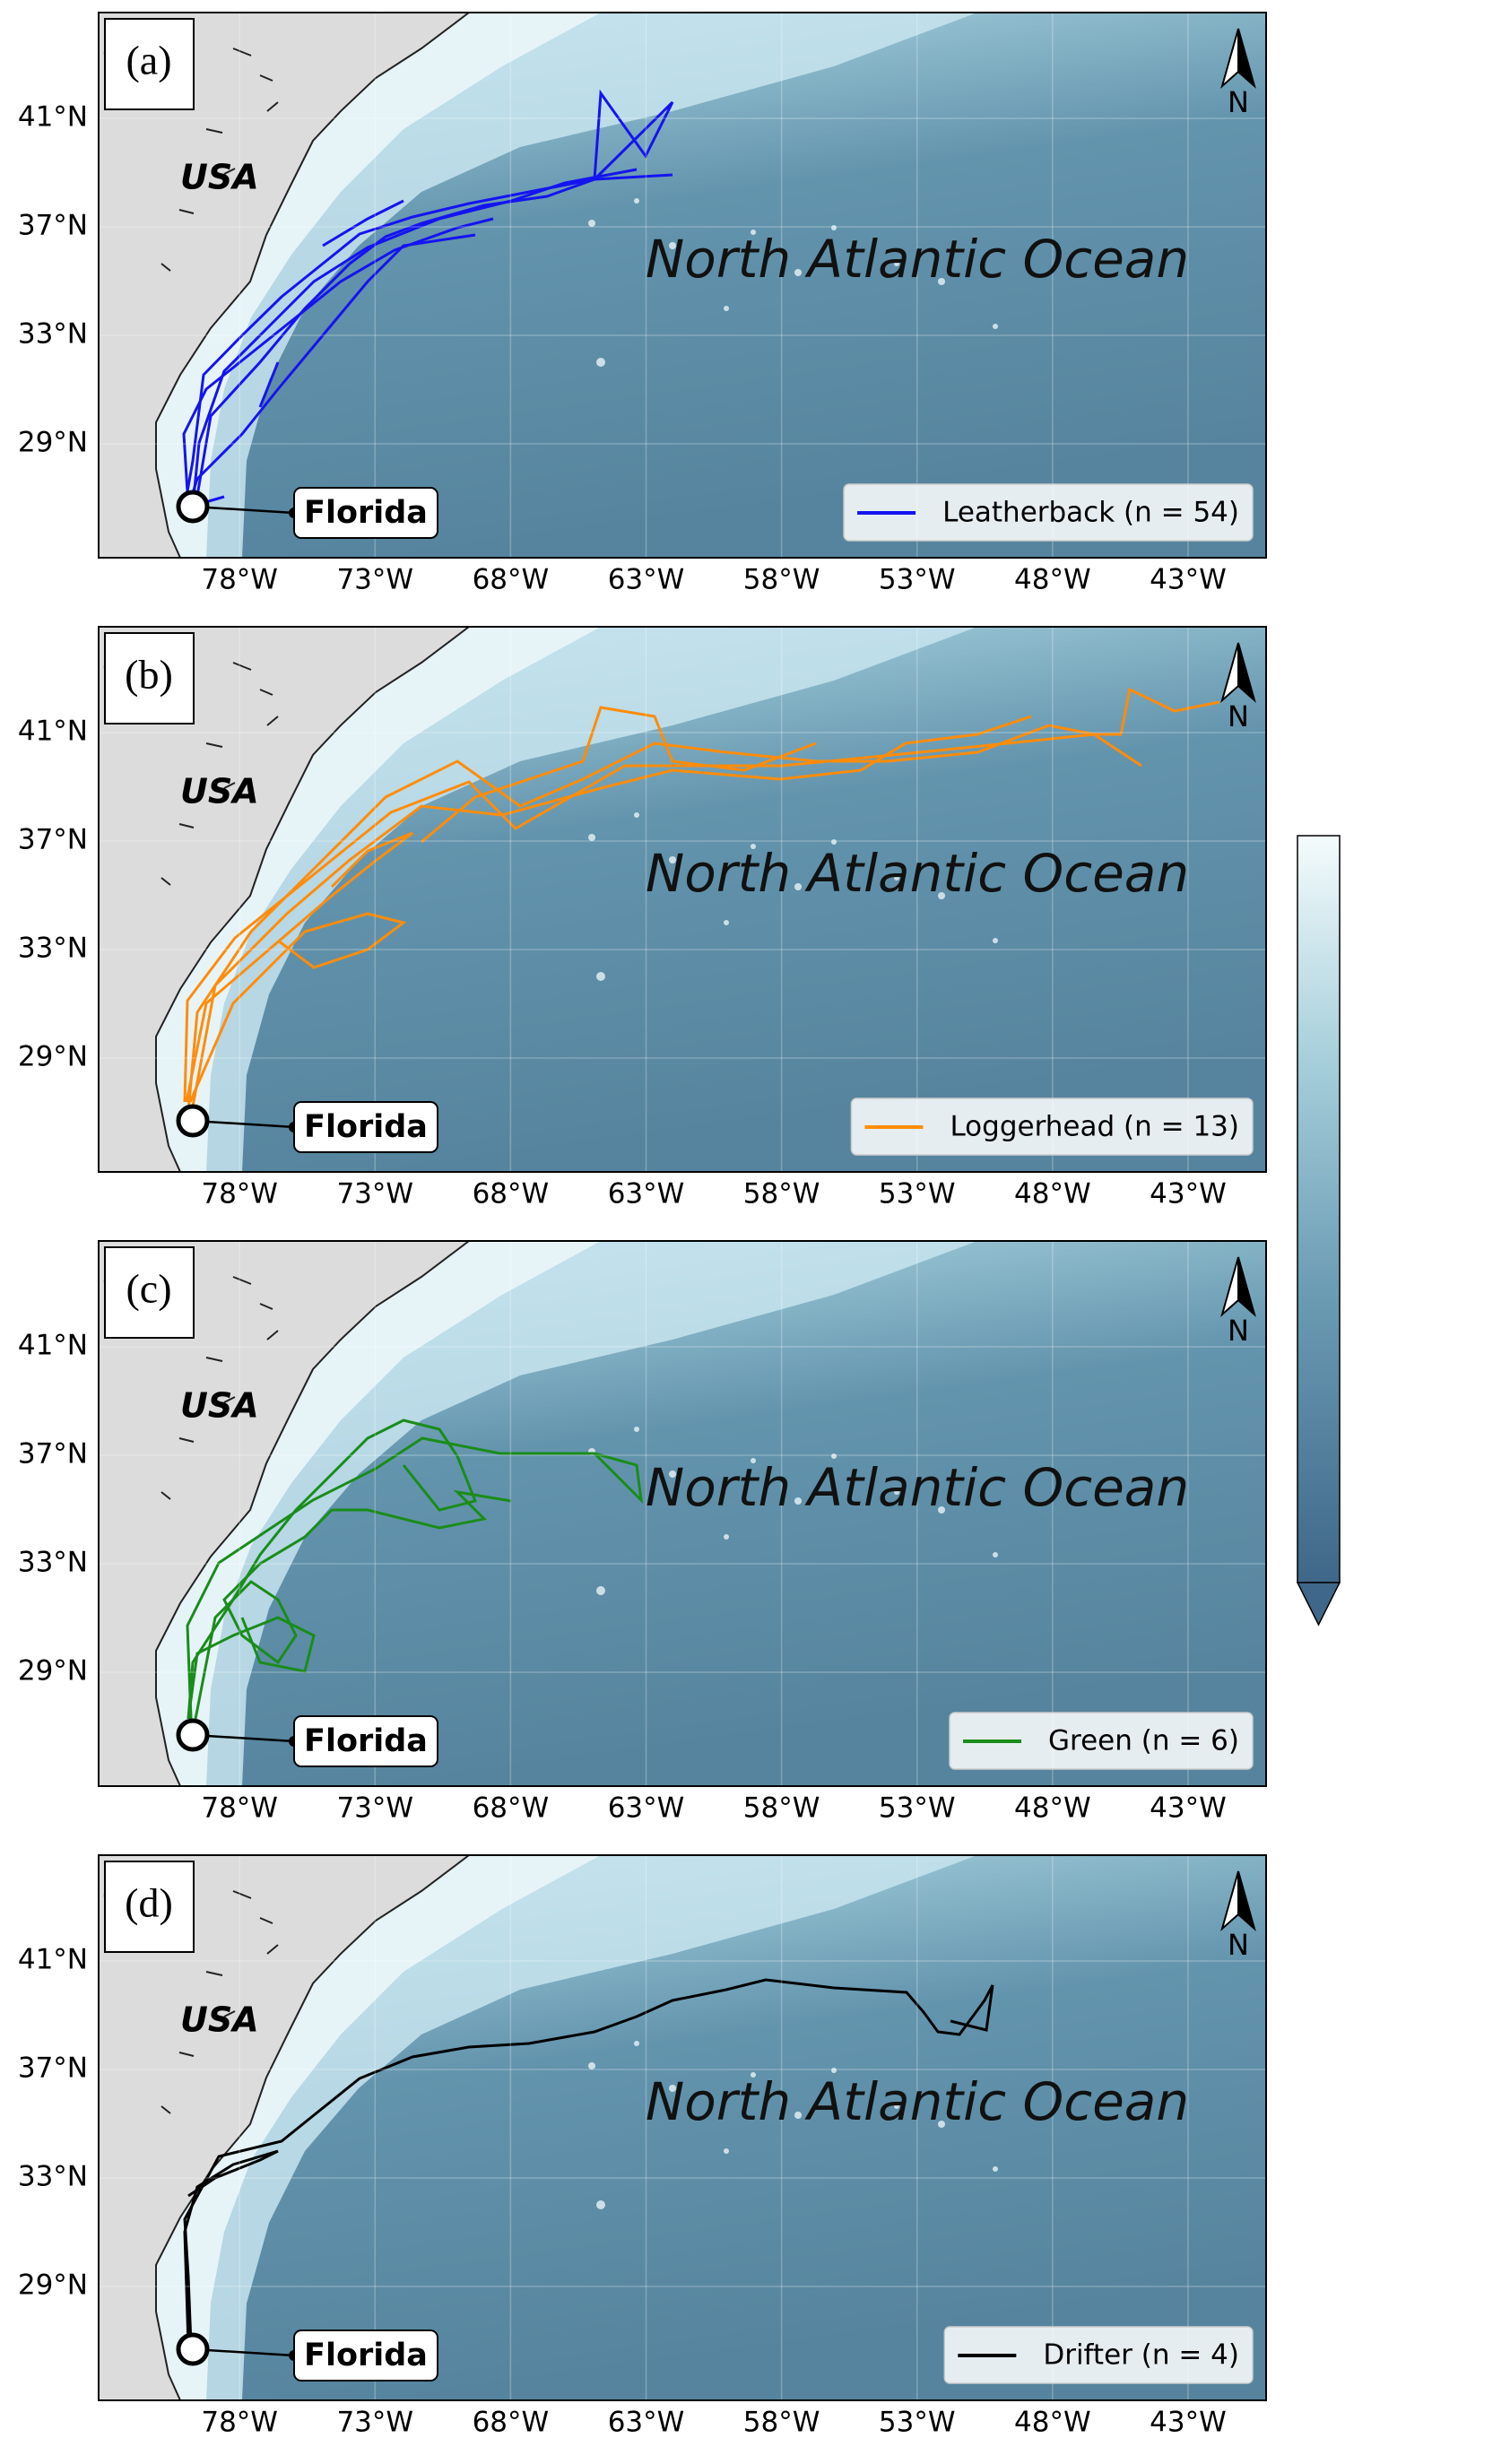 The height and width of the screenshot is (2464, 1510). I want to click on panel-label: (a), so click(148, 60).